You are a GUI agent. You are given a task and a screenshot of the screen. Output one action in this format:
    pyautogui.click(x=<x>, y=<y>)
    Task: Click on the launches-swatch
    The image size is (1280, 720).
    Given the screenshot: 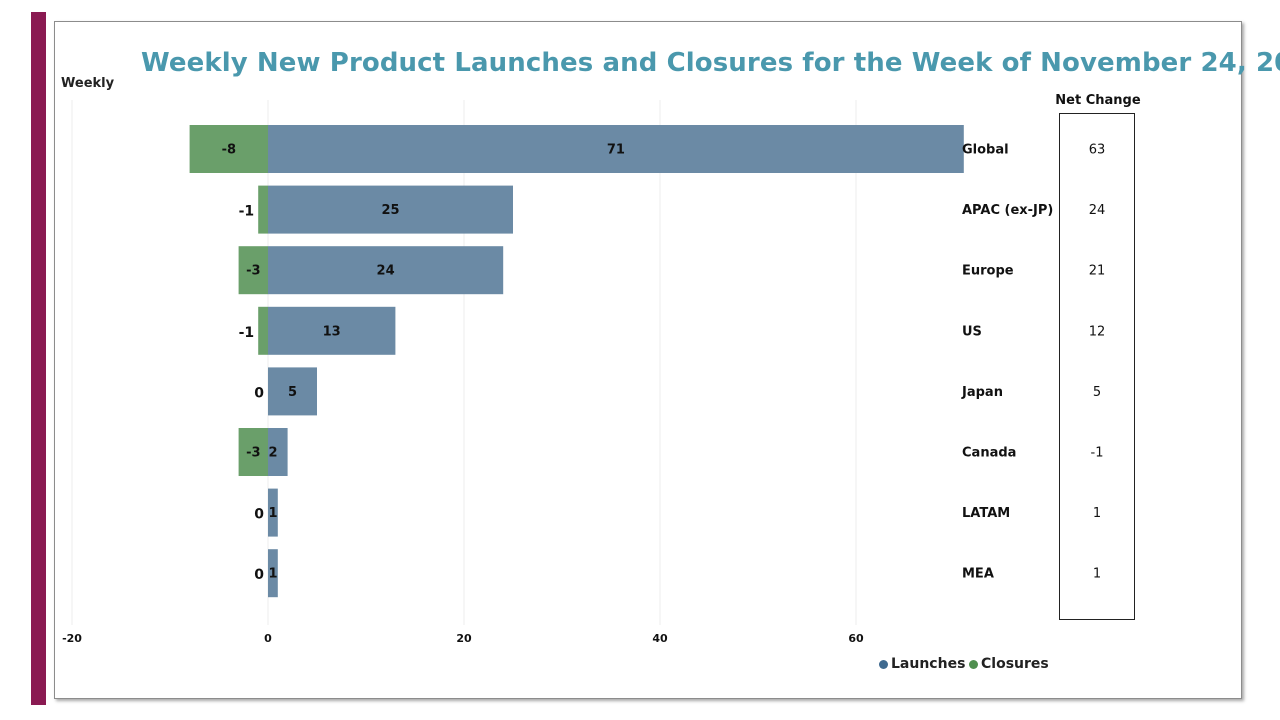 What is the action you would take?
    pyautogui.click(x=883, y=664)
    